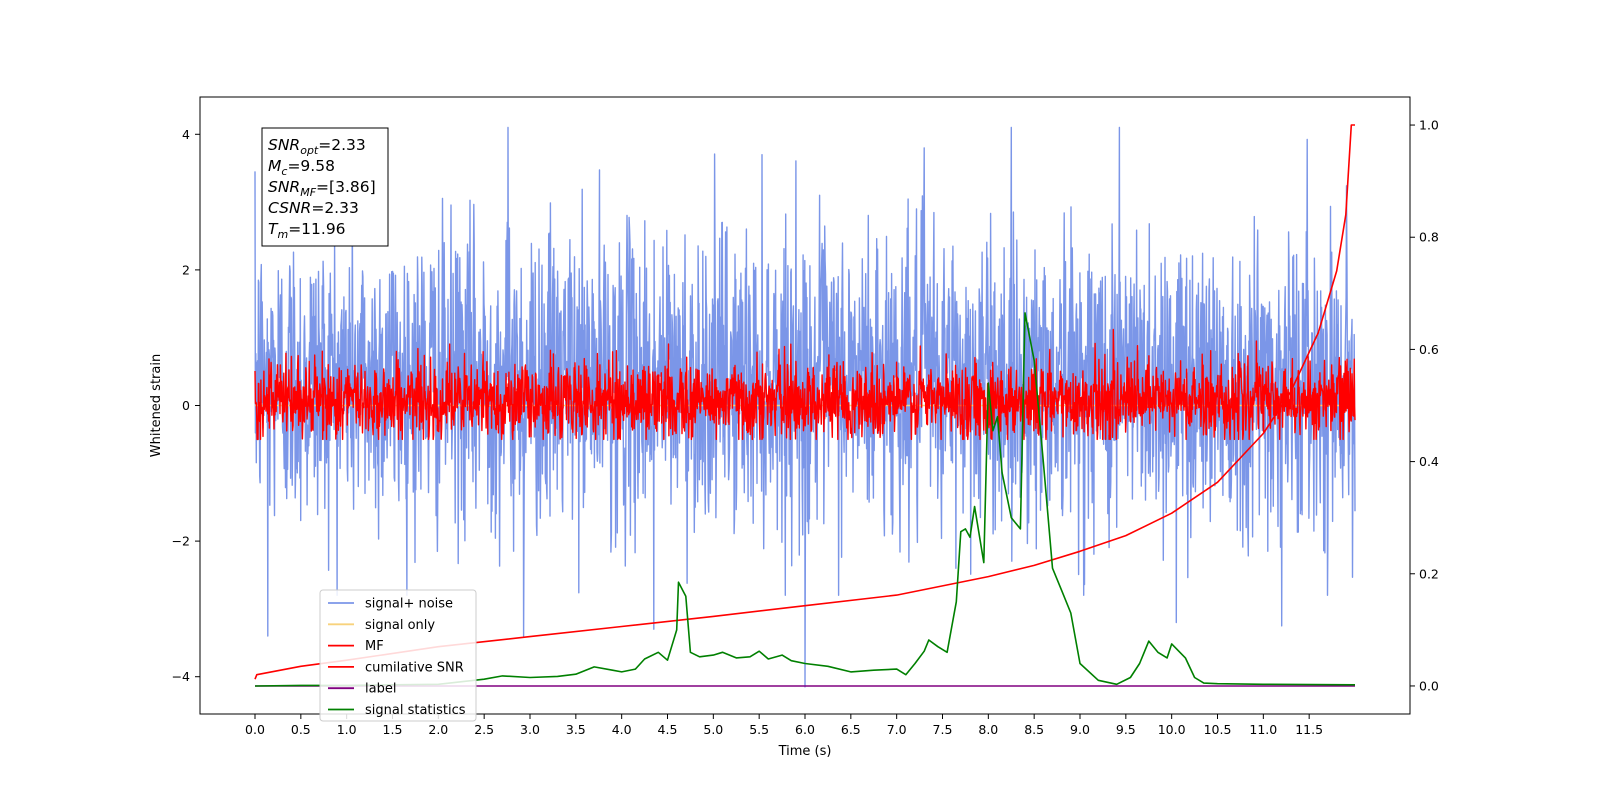 The image size is (1600, 800). I want to click on x-tick-label: 1.5, so click(393, 729).